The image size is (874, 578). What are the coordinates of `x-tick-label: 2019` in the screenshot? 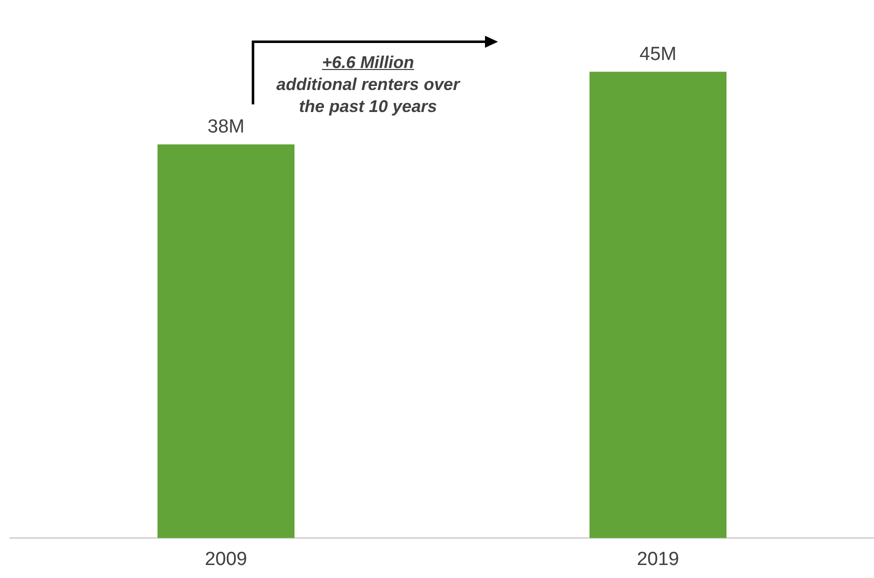 It's located at (658, 559).